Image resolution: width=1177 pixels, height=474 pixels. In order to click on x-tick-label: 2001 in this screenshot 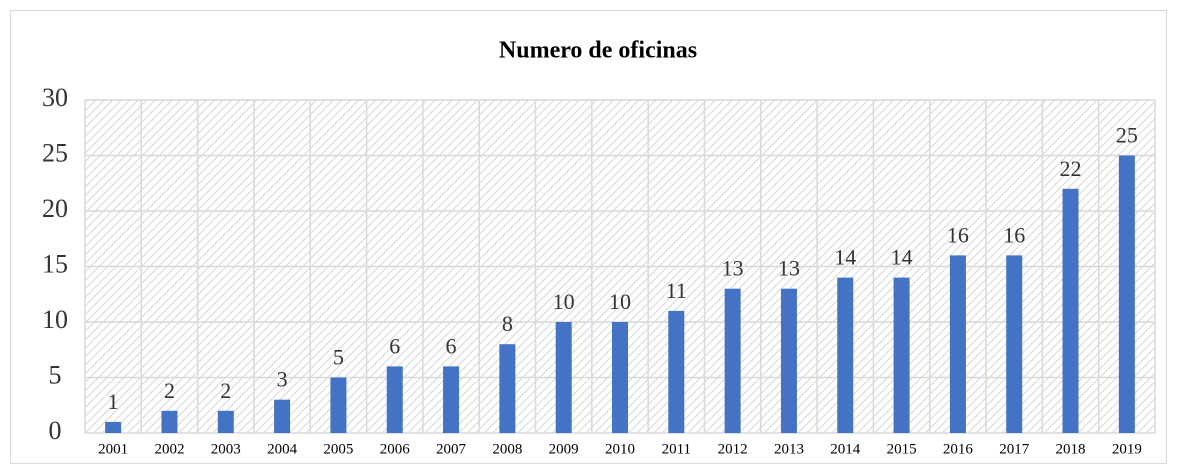, I will do `click(113, 449)`.